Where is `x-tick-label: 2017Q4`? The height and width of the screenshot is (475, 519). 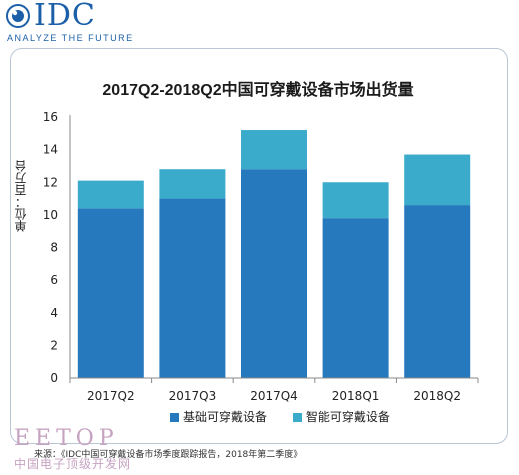 x-tick-label: 2017Q4 is located at coordinates (274, 396).